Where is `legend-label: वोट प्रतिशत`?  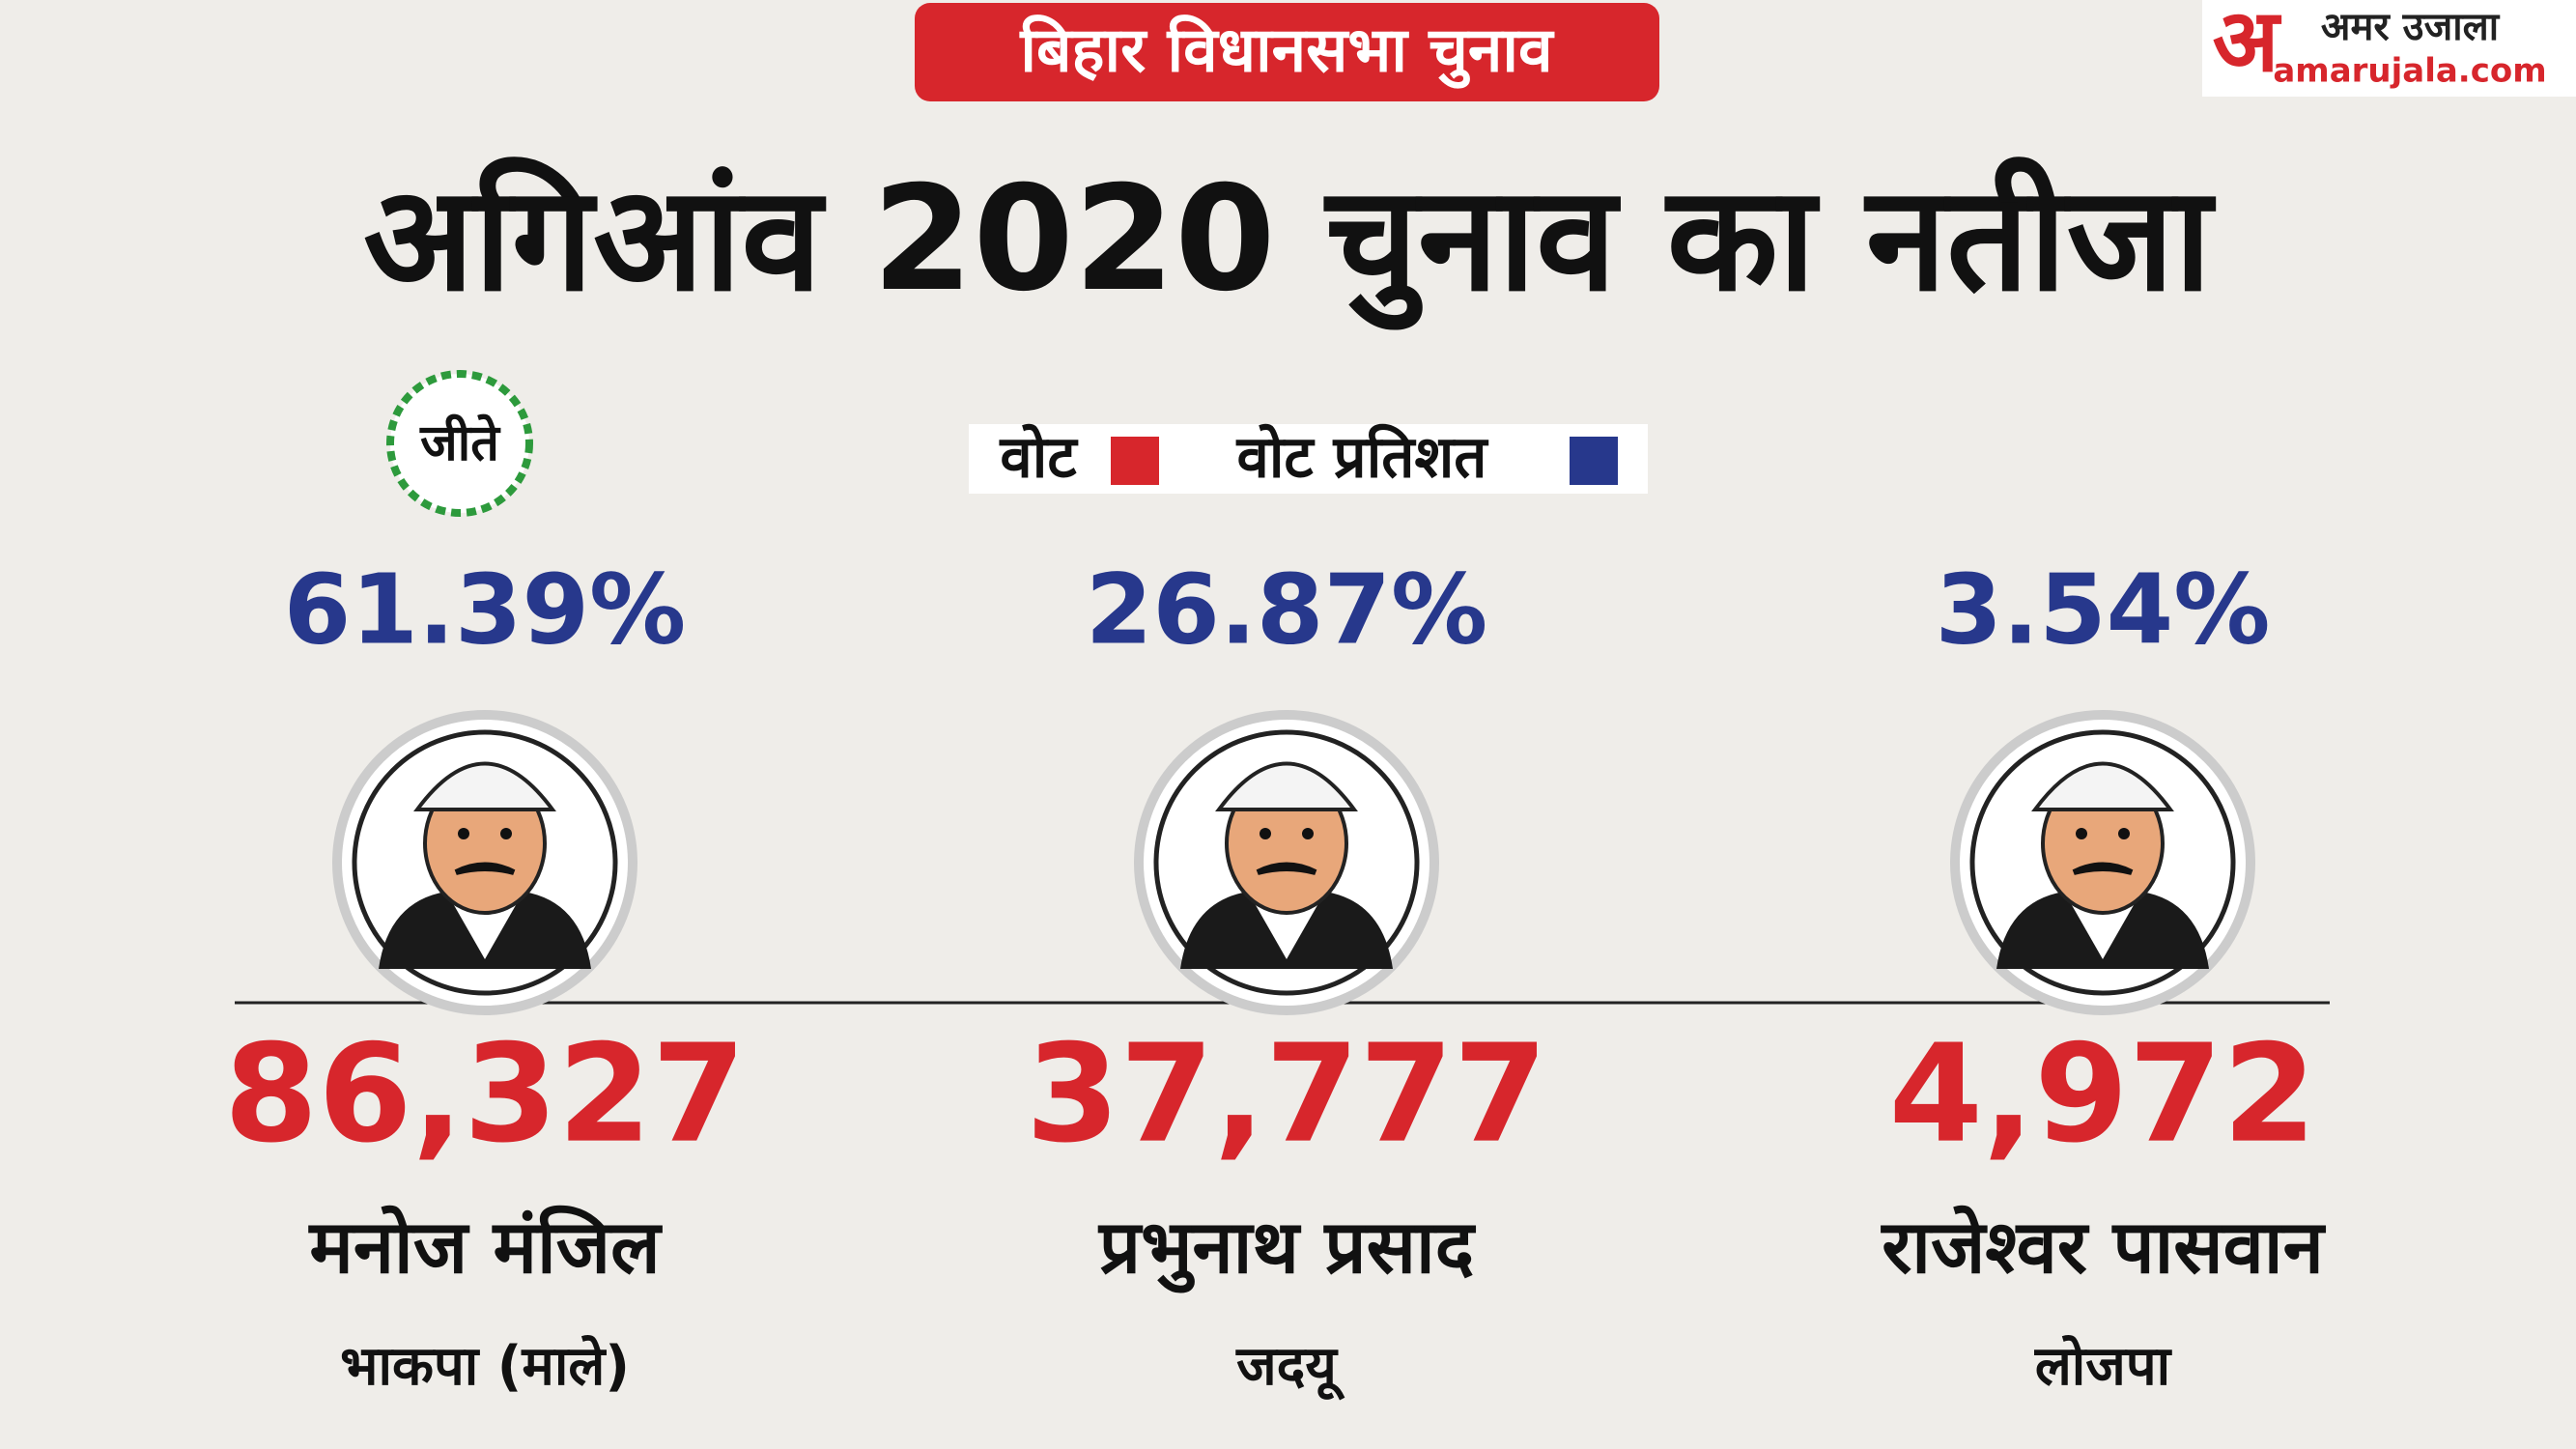 legend-label: वोट प्रतिशत is located at coordinates (1362, 458).